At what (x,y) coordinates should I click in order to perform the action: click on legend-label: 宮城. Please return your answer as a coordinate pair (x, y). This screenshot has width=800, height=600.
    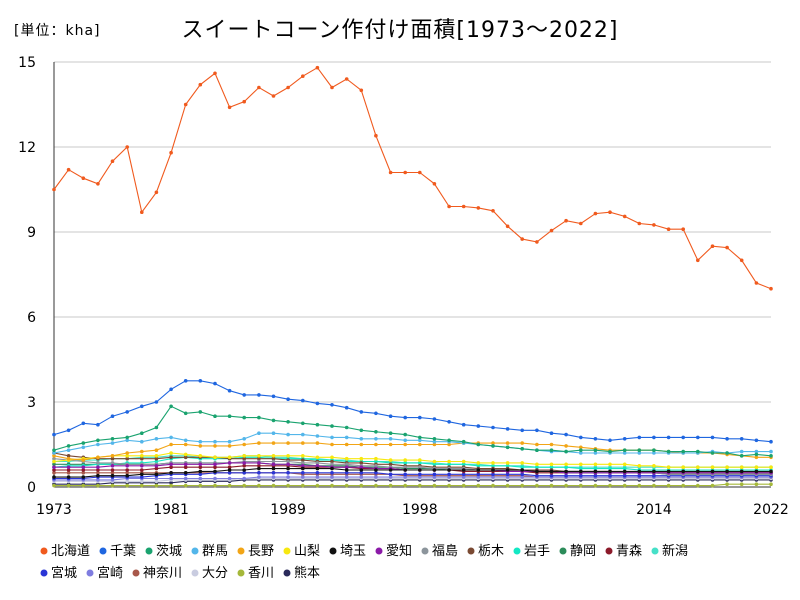
    Looking at the image, I should click on (64, 573).